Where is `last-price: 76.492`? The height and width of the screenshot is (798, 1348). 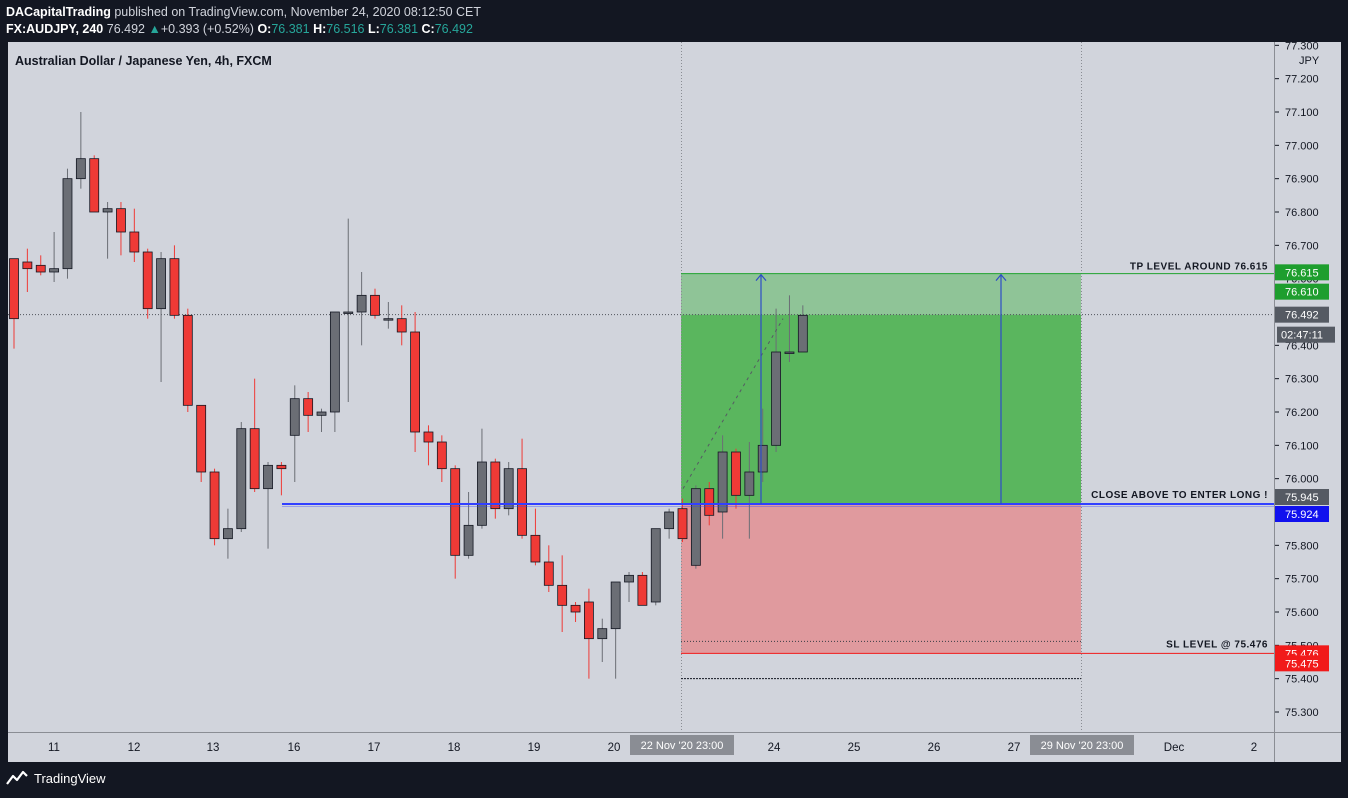 last-price: 76.492 is located at coordinates (125, 29).